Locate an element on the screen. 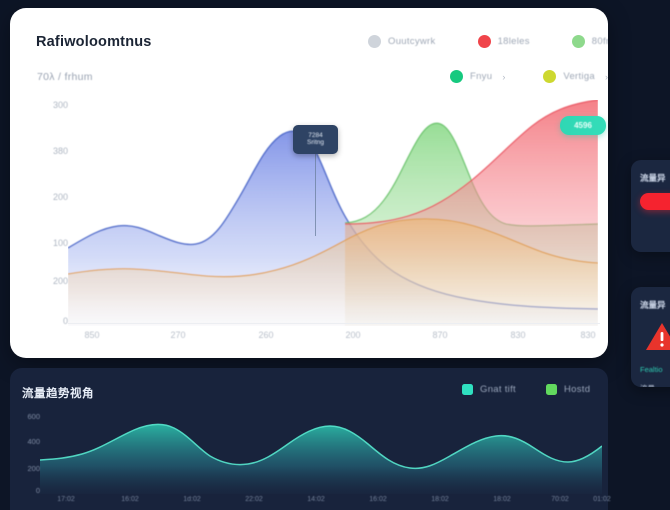 The height and width of the screenshot is (510, 670). x-tick: 870 is located at coordinates (440, 335).